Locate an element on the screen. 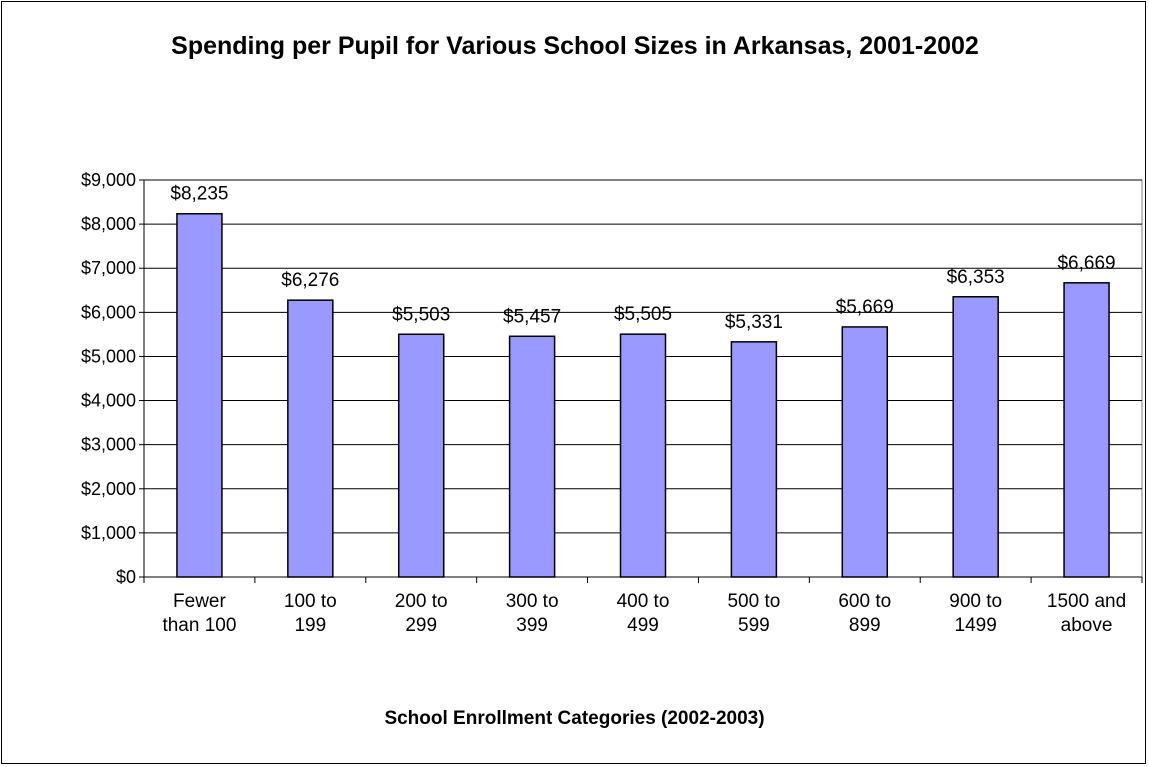 This screenshot has height=767, width=1149. y-tick-label: $3,000 is located at coordinates (108, 445).